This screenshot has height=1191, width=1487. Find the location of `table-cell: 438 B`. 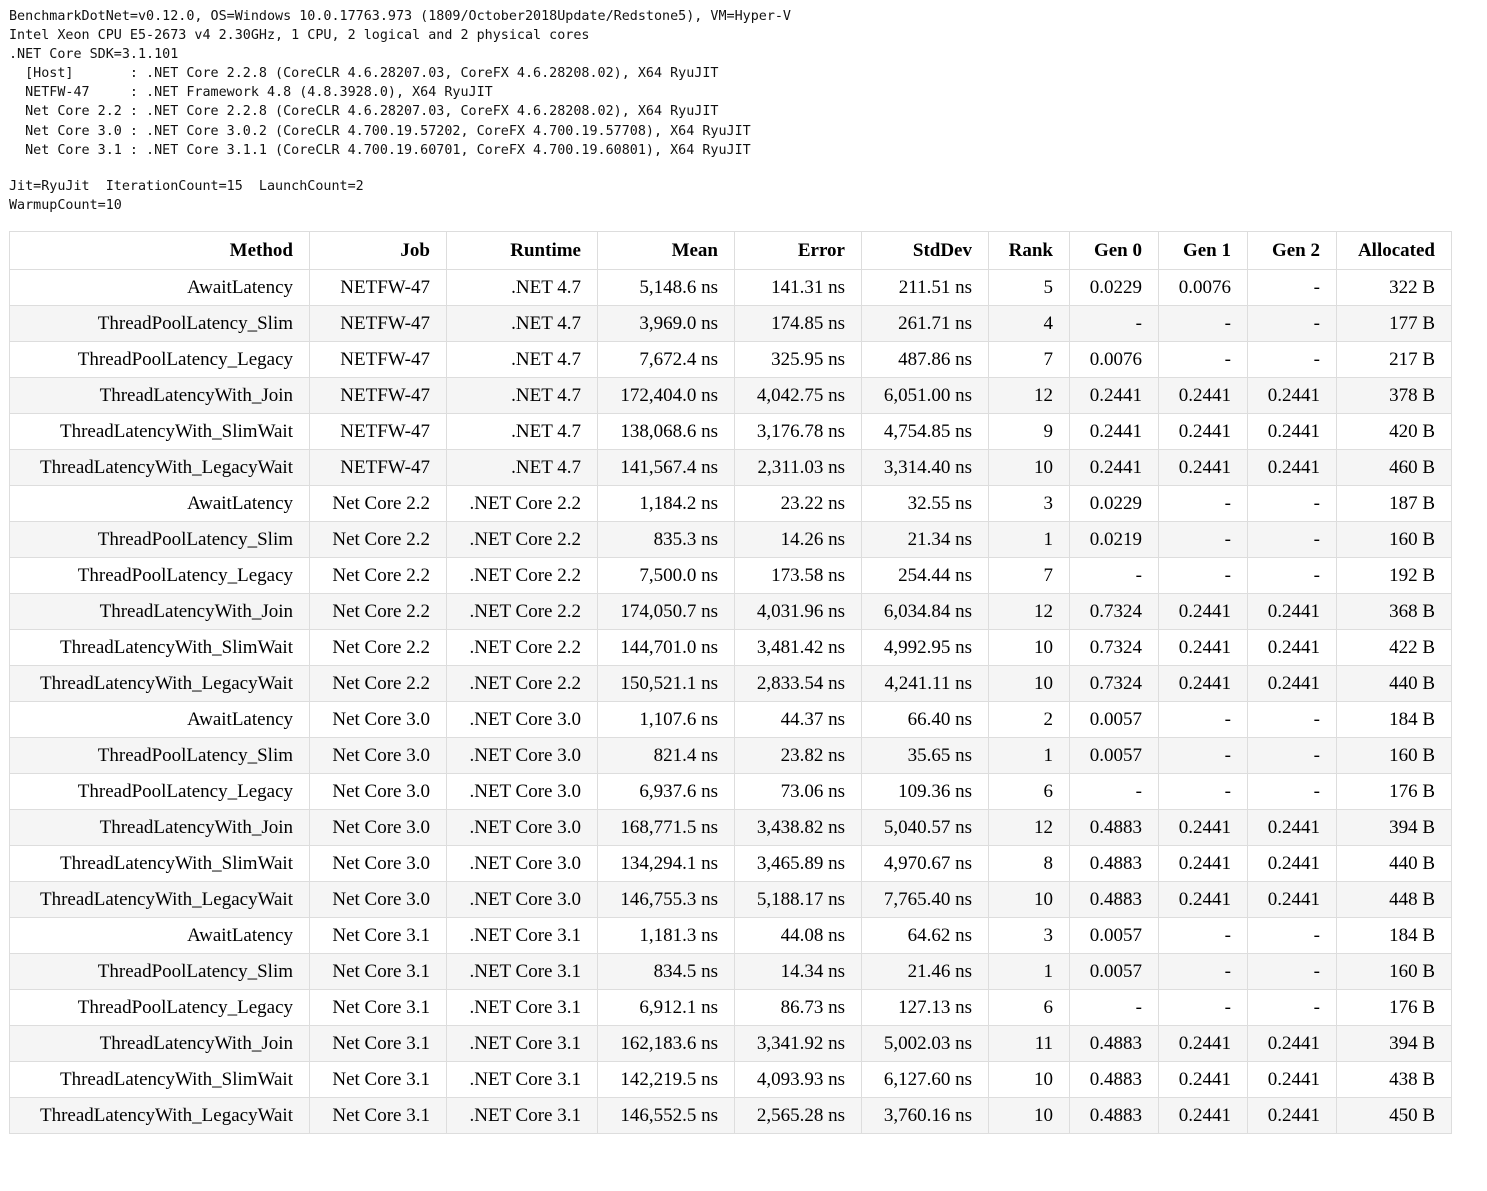

table-cell: 438 B is located at coordinates (1394, 1079).